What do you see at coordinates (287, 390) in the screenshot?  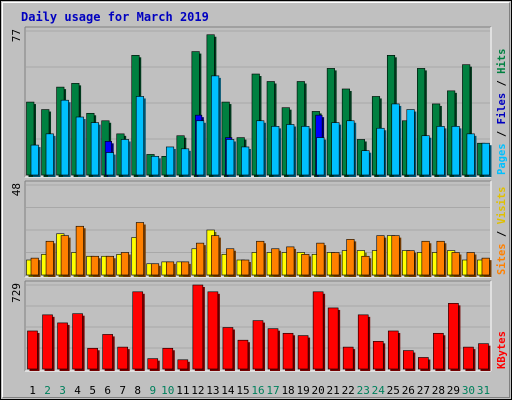 I see `day-label: 18` at bounding box center [287, 390].